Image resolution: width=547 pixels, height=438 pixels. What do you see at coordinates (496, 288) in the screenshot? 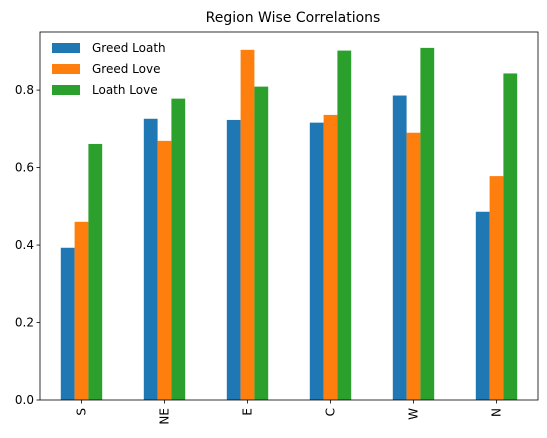
I see `bar-greed-love-n` at bounding box center [496, 288].